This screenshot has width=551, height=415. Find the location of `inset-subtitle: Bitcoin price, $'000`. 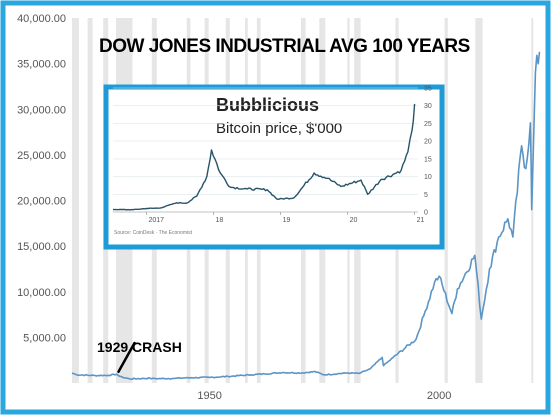

inset-subtitle: Bitcoin price, $'000 is located at coordinates (279, 128).